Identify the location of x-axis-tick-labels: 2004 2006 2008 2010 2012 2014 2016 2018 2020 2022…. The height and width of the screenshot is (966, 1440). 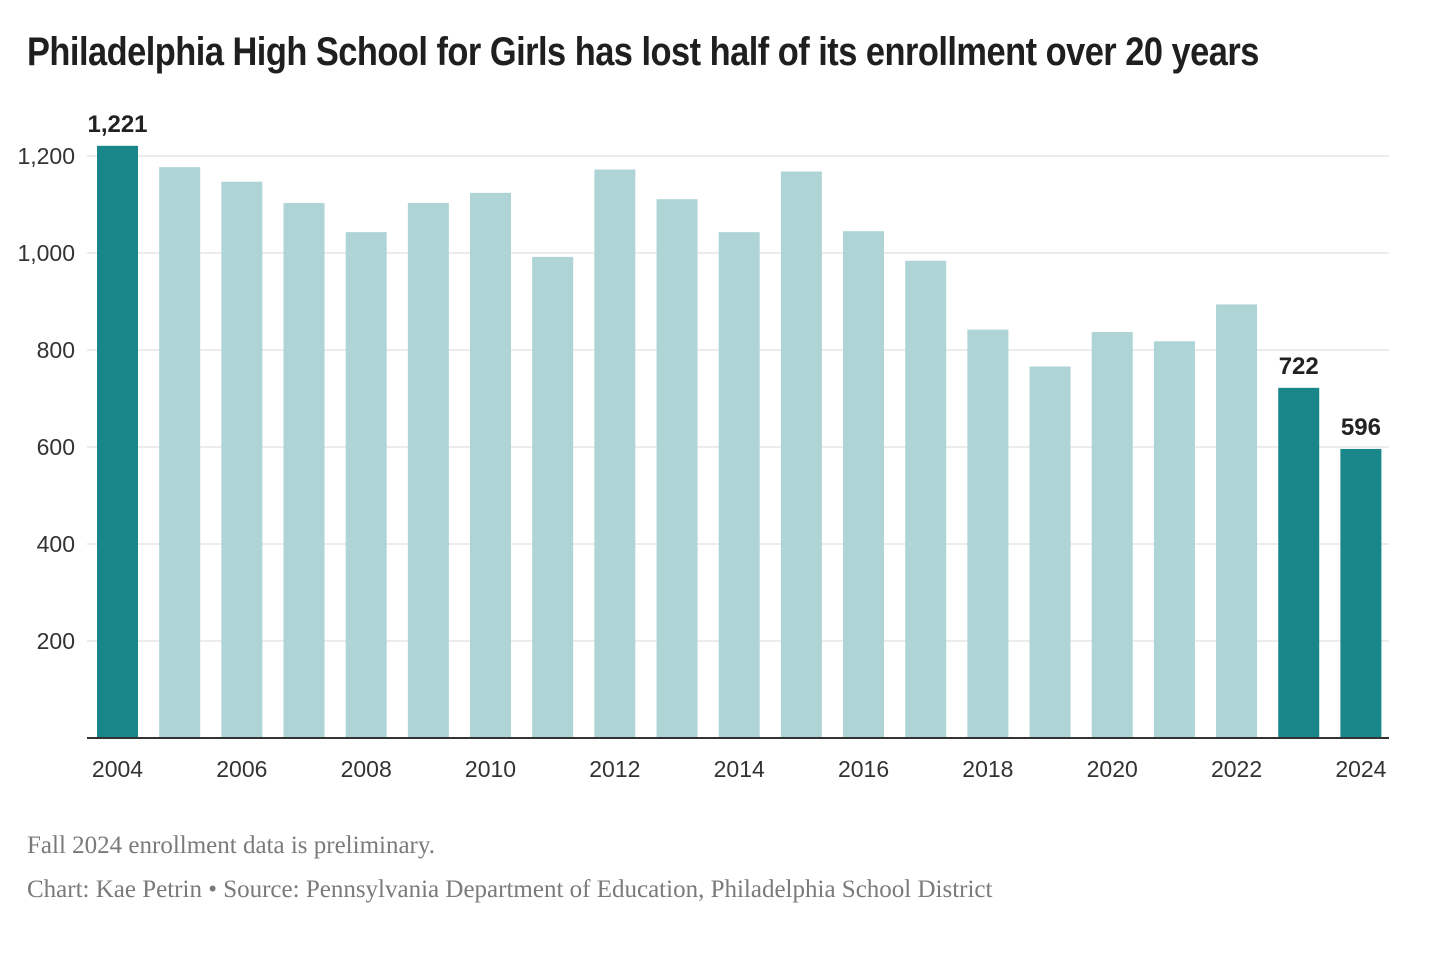
(739, 769).